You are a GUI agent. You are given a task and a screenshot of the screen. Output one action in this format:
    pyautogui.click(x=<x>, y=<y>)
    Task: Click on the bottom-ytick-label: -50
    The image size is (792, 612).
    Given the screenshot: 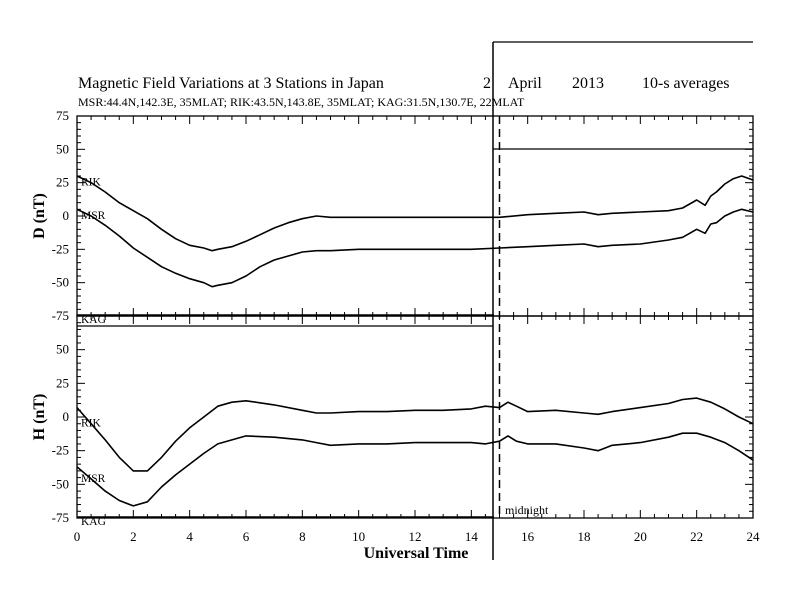 What is the action you would take?
    pyautogui.click(x=60, y=483)
    